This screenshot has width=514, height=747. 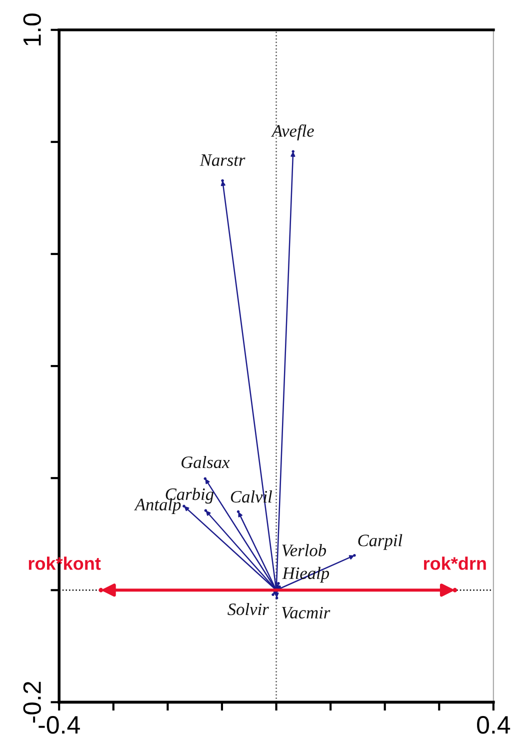 What do you see at coordinates (306, 612) in the screenshot?
I see `annotation: Vacmir` at bounding box center [306, 612].